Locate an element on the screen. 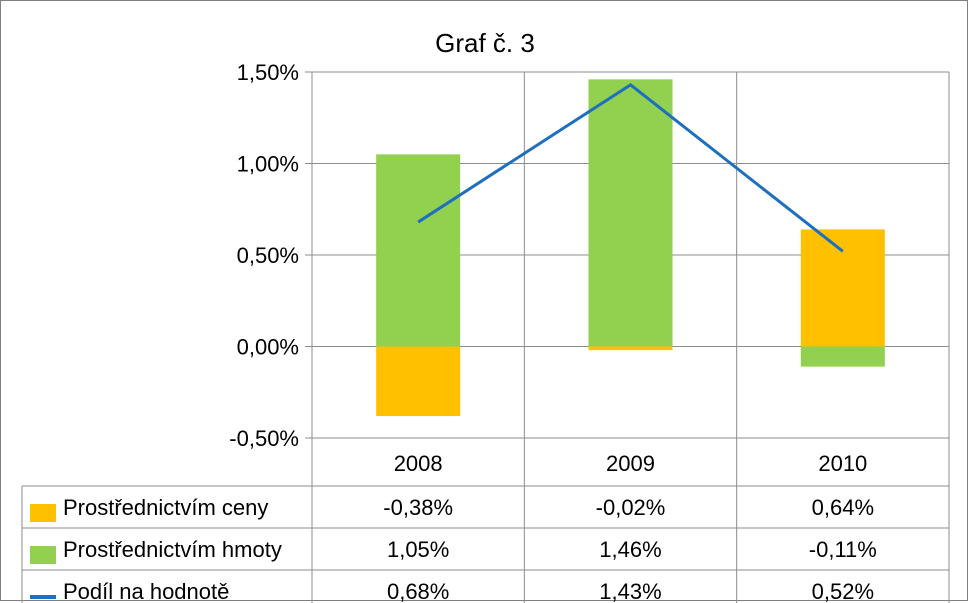 This screenshot has height=603, width=970. y-tick-label: 1,00% is located at coordinates (268, 164).